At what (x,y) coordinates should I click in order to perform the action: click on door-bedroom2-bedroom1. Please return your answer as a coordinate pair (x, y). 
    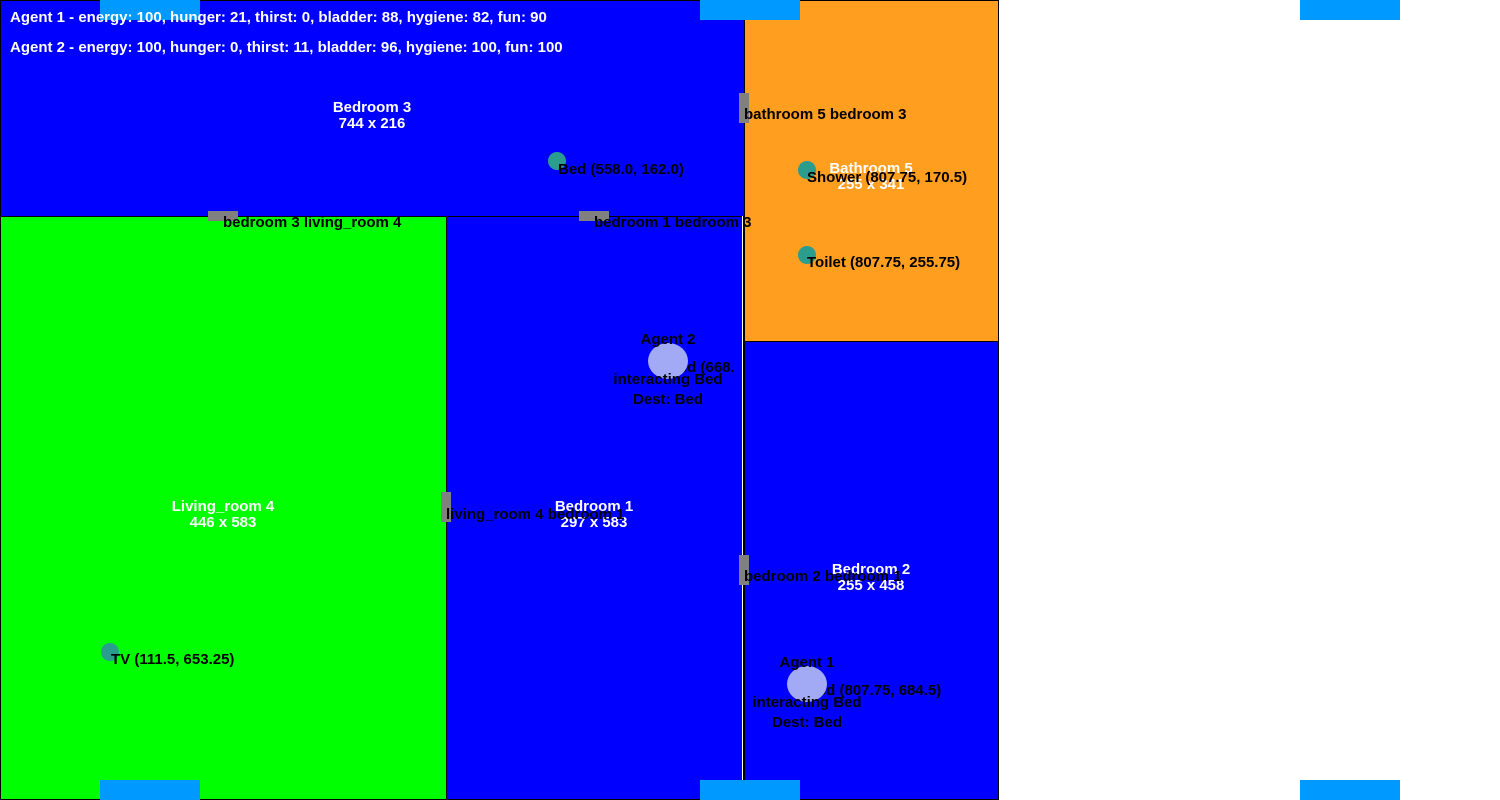
    Looking at the image, I should click on (744, 570).